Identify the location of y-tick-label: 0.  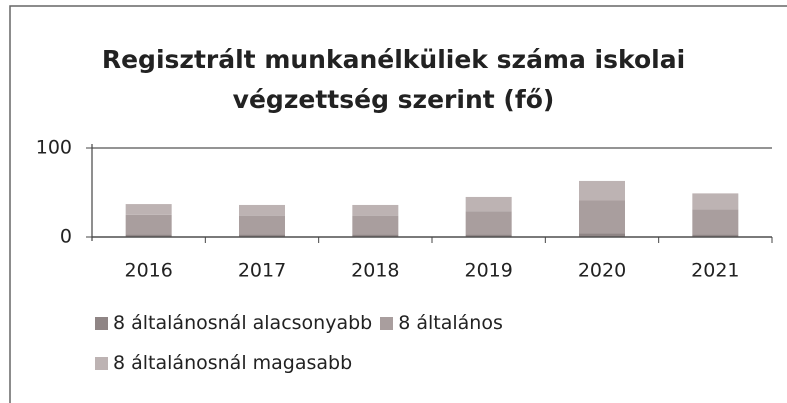
(66, 237).